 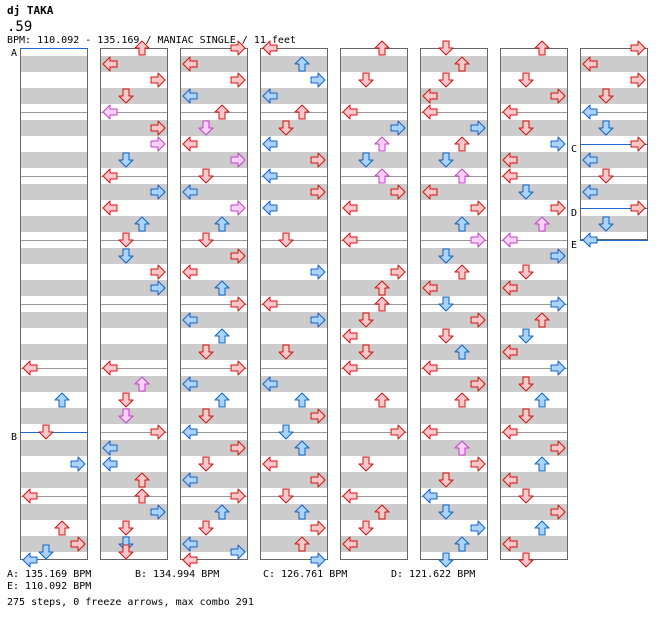 What do you see at coordinates (49, 574) in the screenshot?
I see `bpm-legend-a: A: 135.169 BPM` at bounding box center [49, 574].